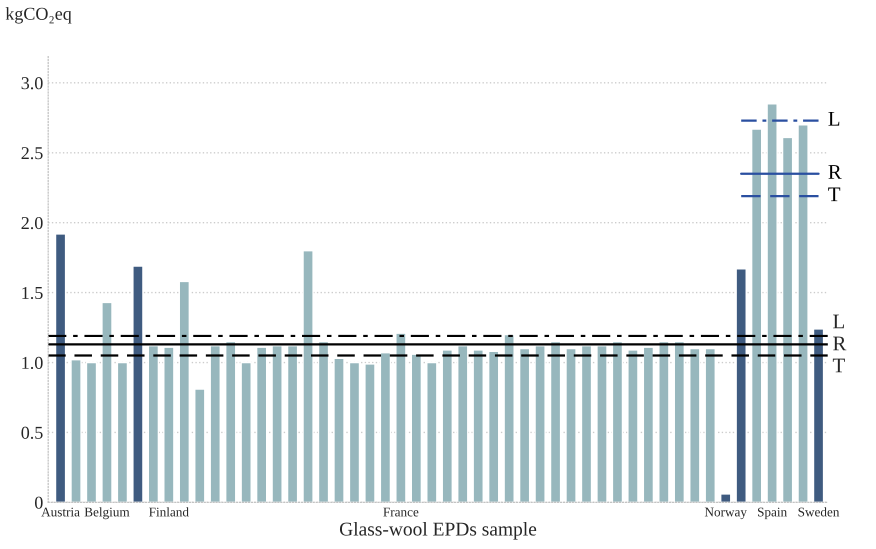 The width and height of the screenshot is (876, 549). What do you see at coordinates (60, 512) in the screenshot?
I see `x-tick-label: Austria` at bounding box center [60, 512].